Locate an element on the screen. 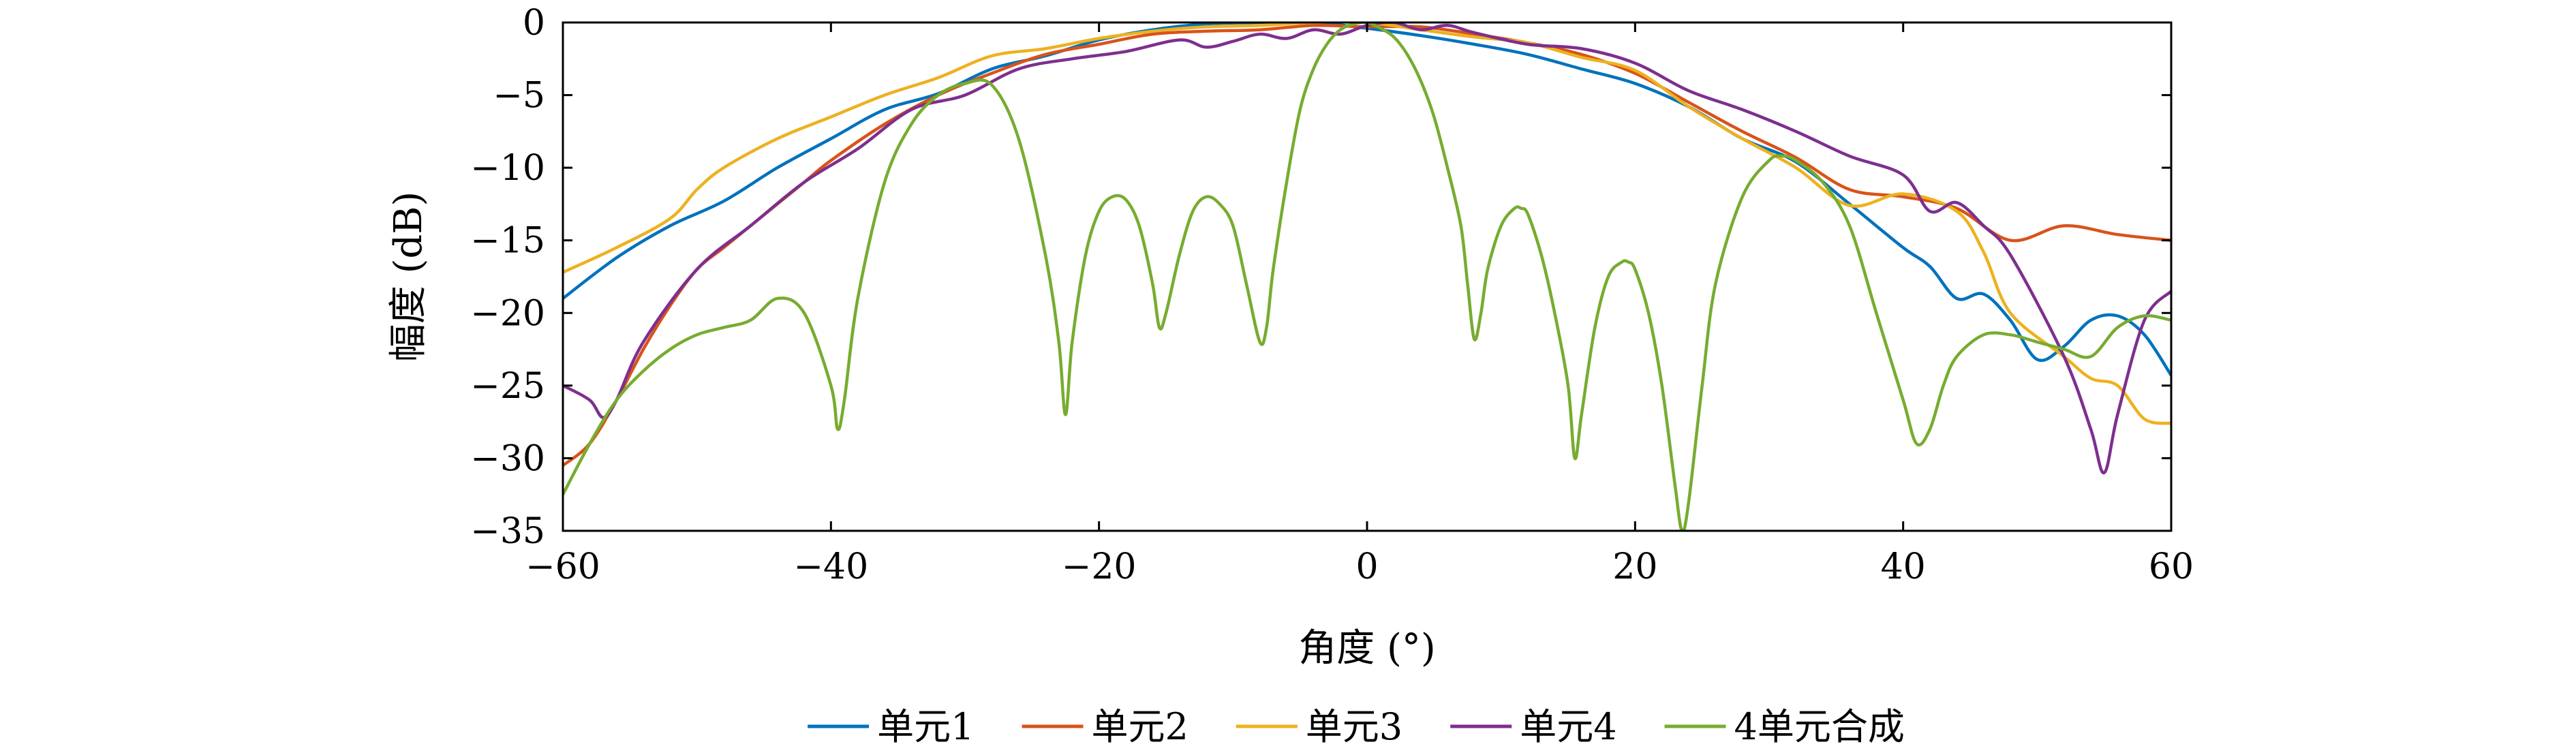 This screenshot has height=755, width=2576. x-tick-label: −40 is located at coordinates (831, 566).